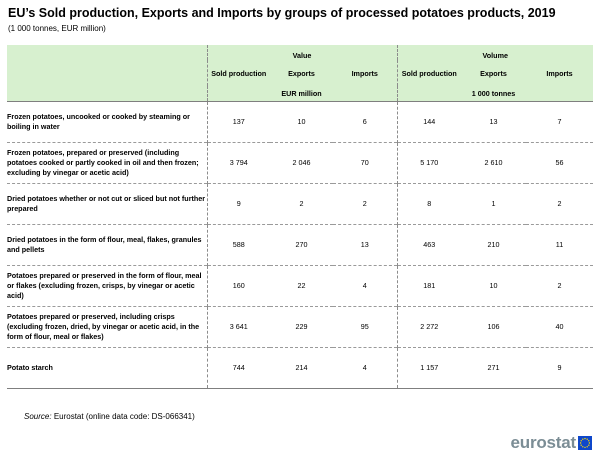 This screenshot has width=600, height=462. Describe the element at coordinates (559, 326) in the screenshot. I see `cell-volume-imports: 40` at that location.